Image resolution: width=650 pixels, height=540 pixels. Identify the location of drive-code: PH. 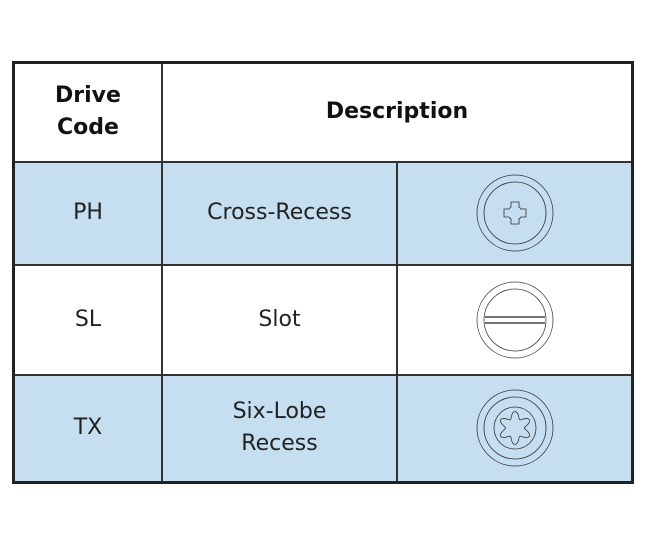
(87, 213).